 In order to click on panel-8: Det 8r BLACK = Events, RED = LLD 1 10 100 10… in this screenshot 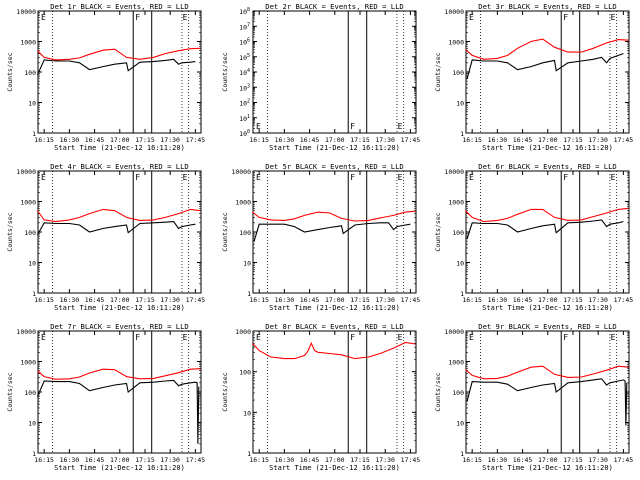, I will do `click(320, 397)`.